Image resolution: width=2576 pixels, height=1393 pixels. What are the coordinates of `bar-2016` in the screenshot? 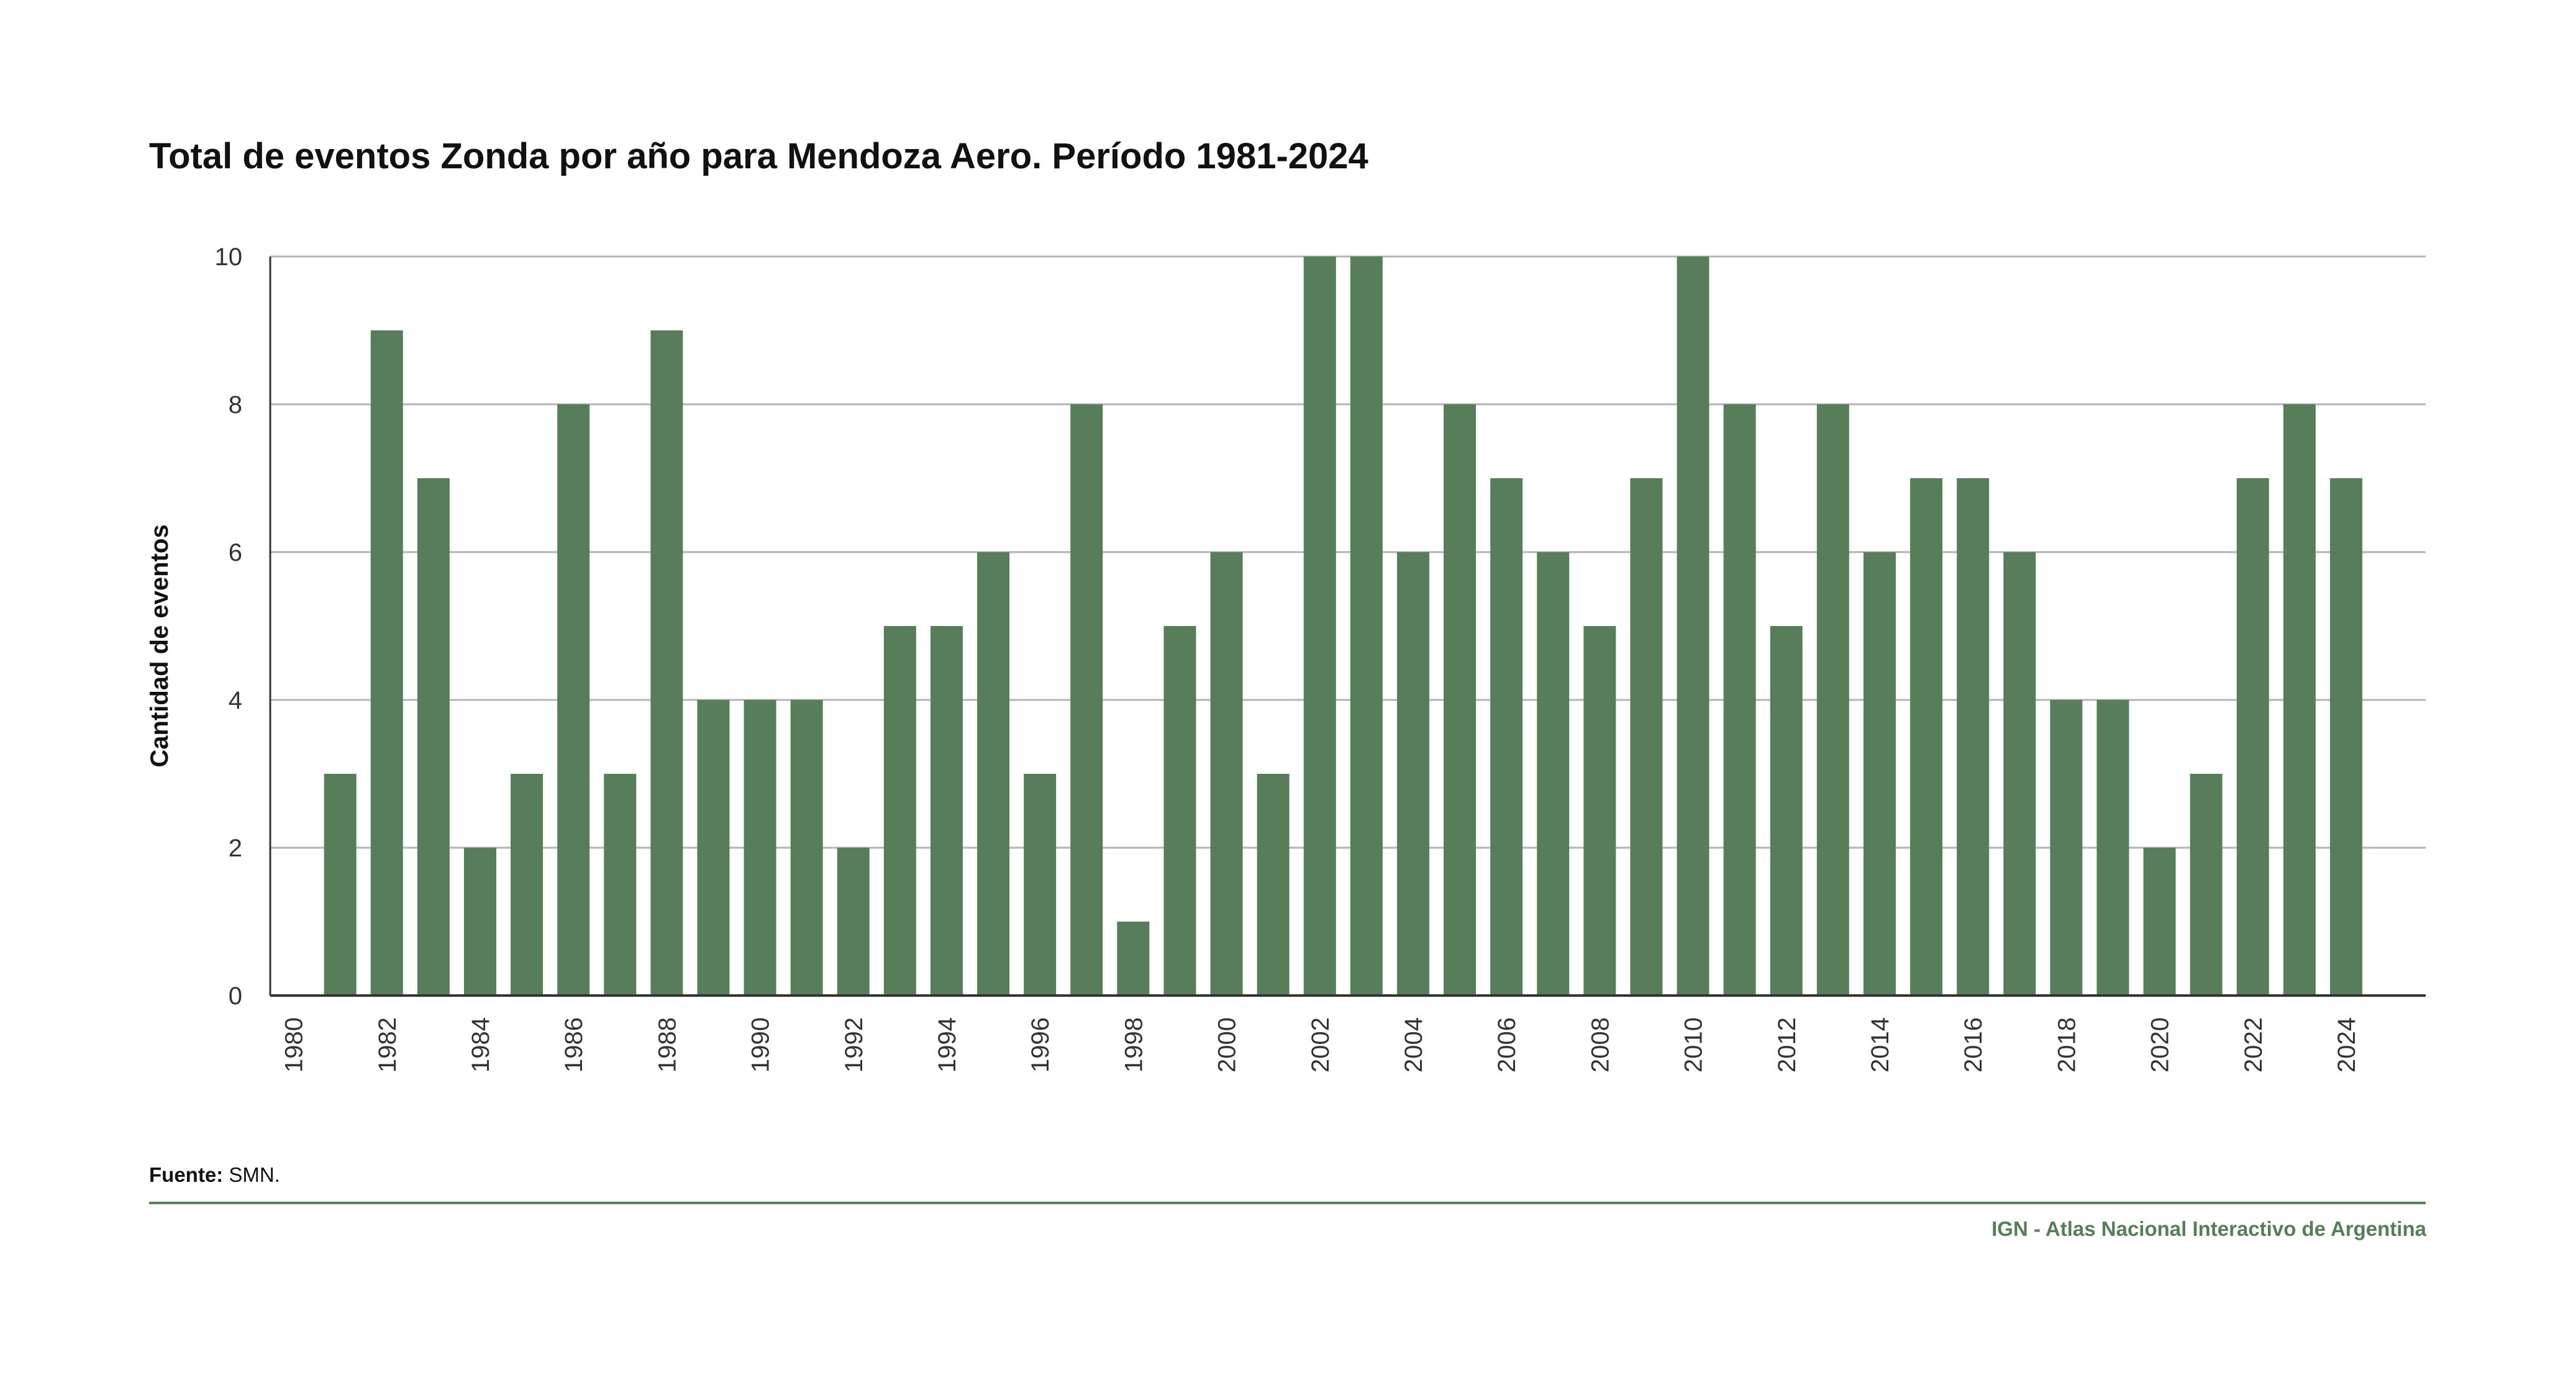 It's located at (1973, 737).